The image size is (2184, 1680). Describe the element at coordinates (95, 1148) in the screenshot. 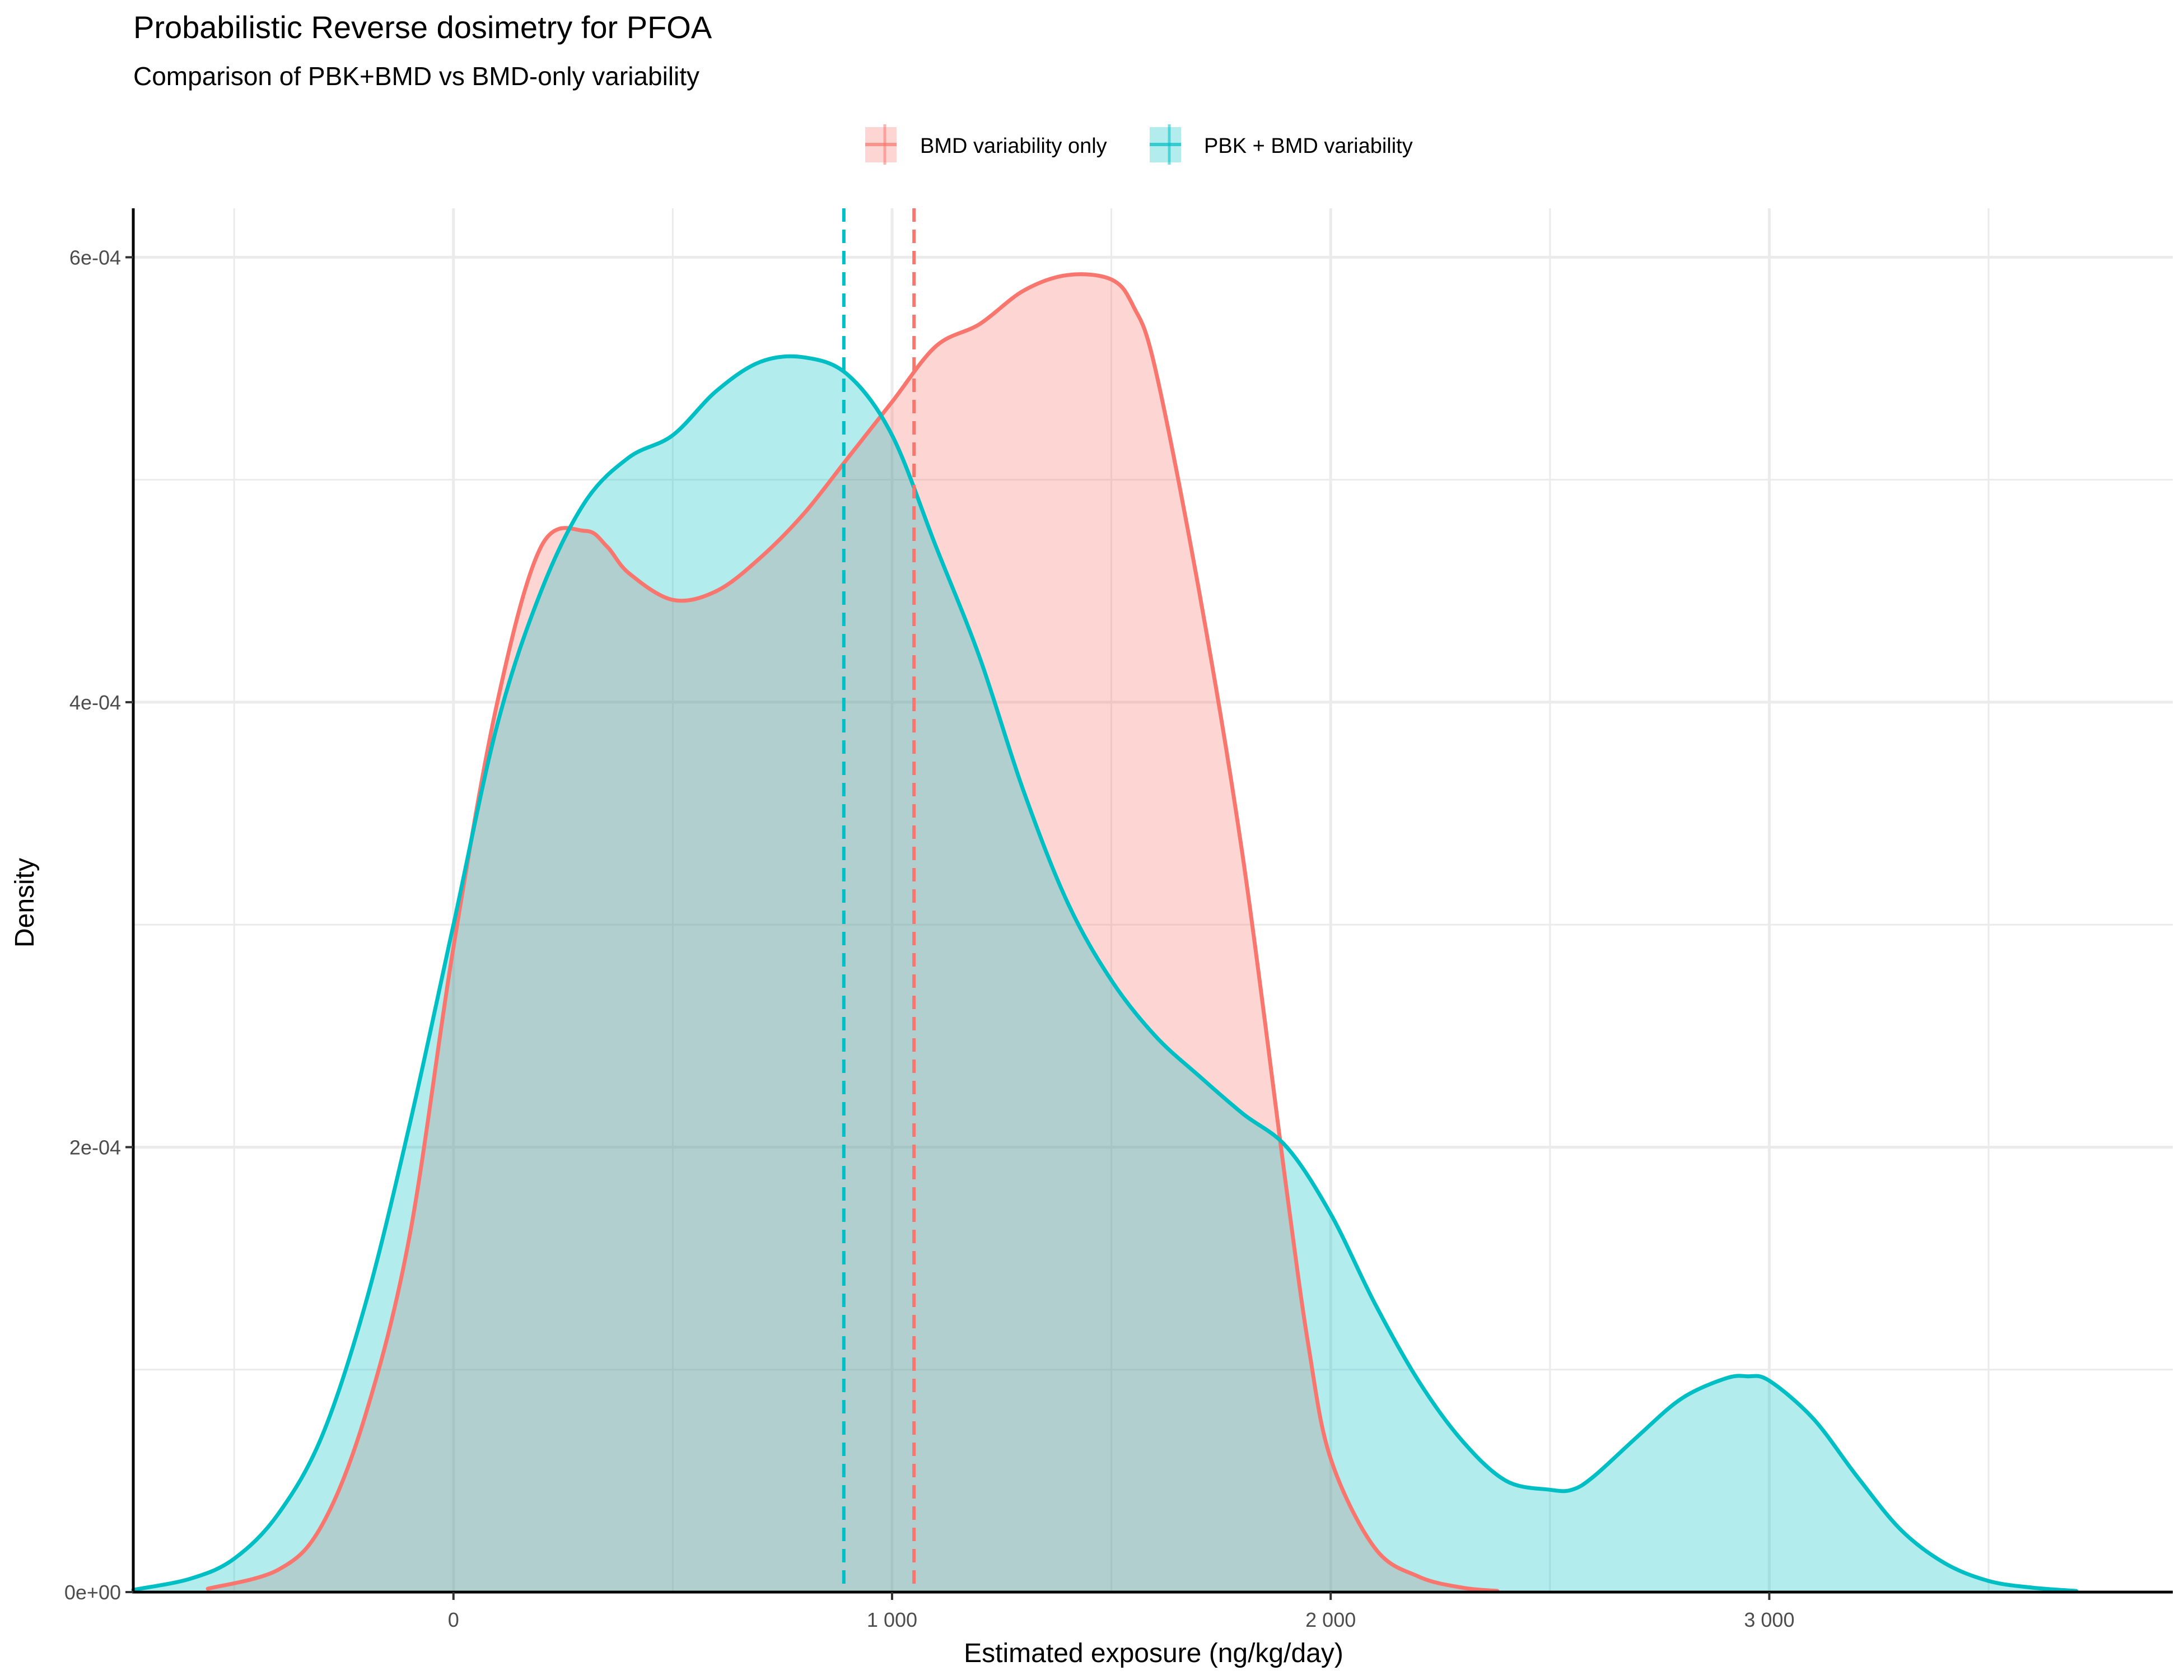

I see `y-tick-label: 2e-04` at that location.